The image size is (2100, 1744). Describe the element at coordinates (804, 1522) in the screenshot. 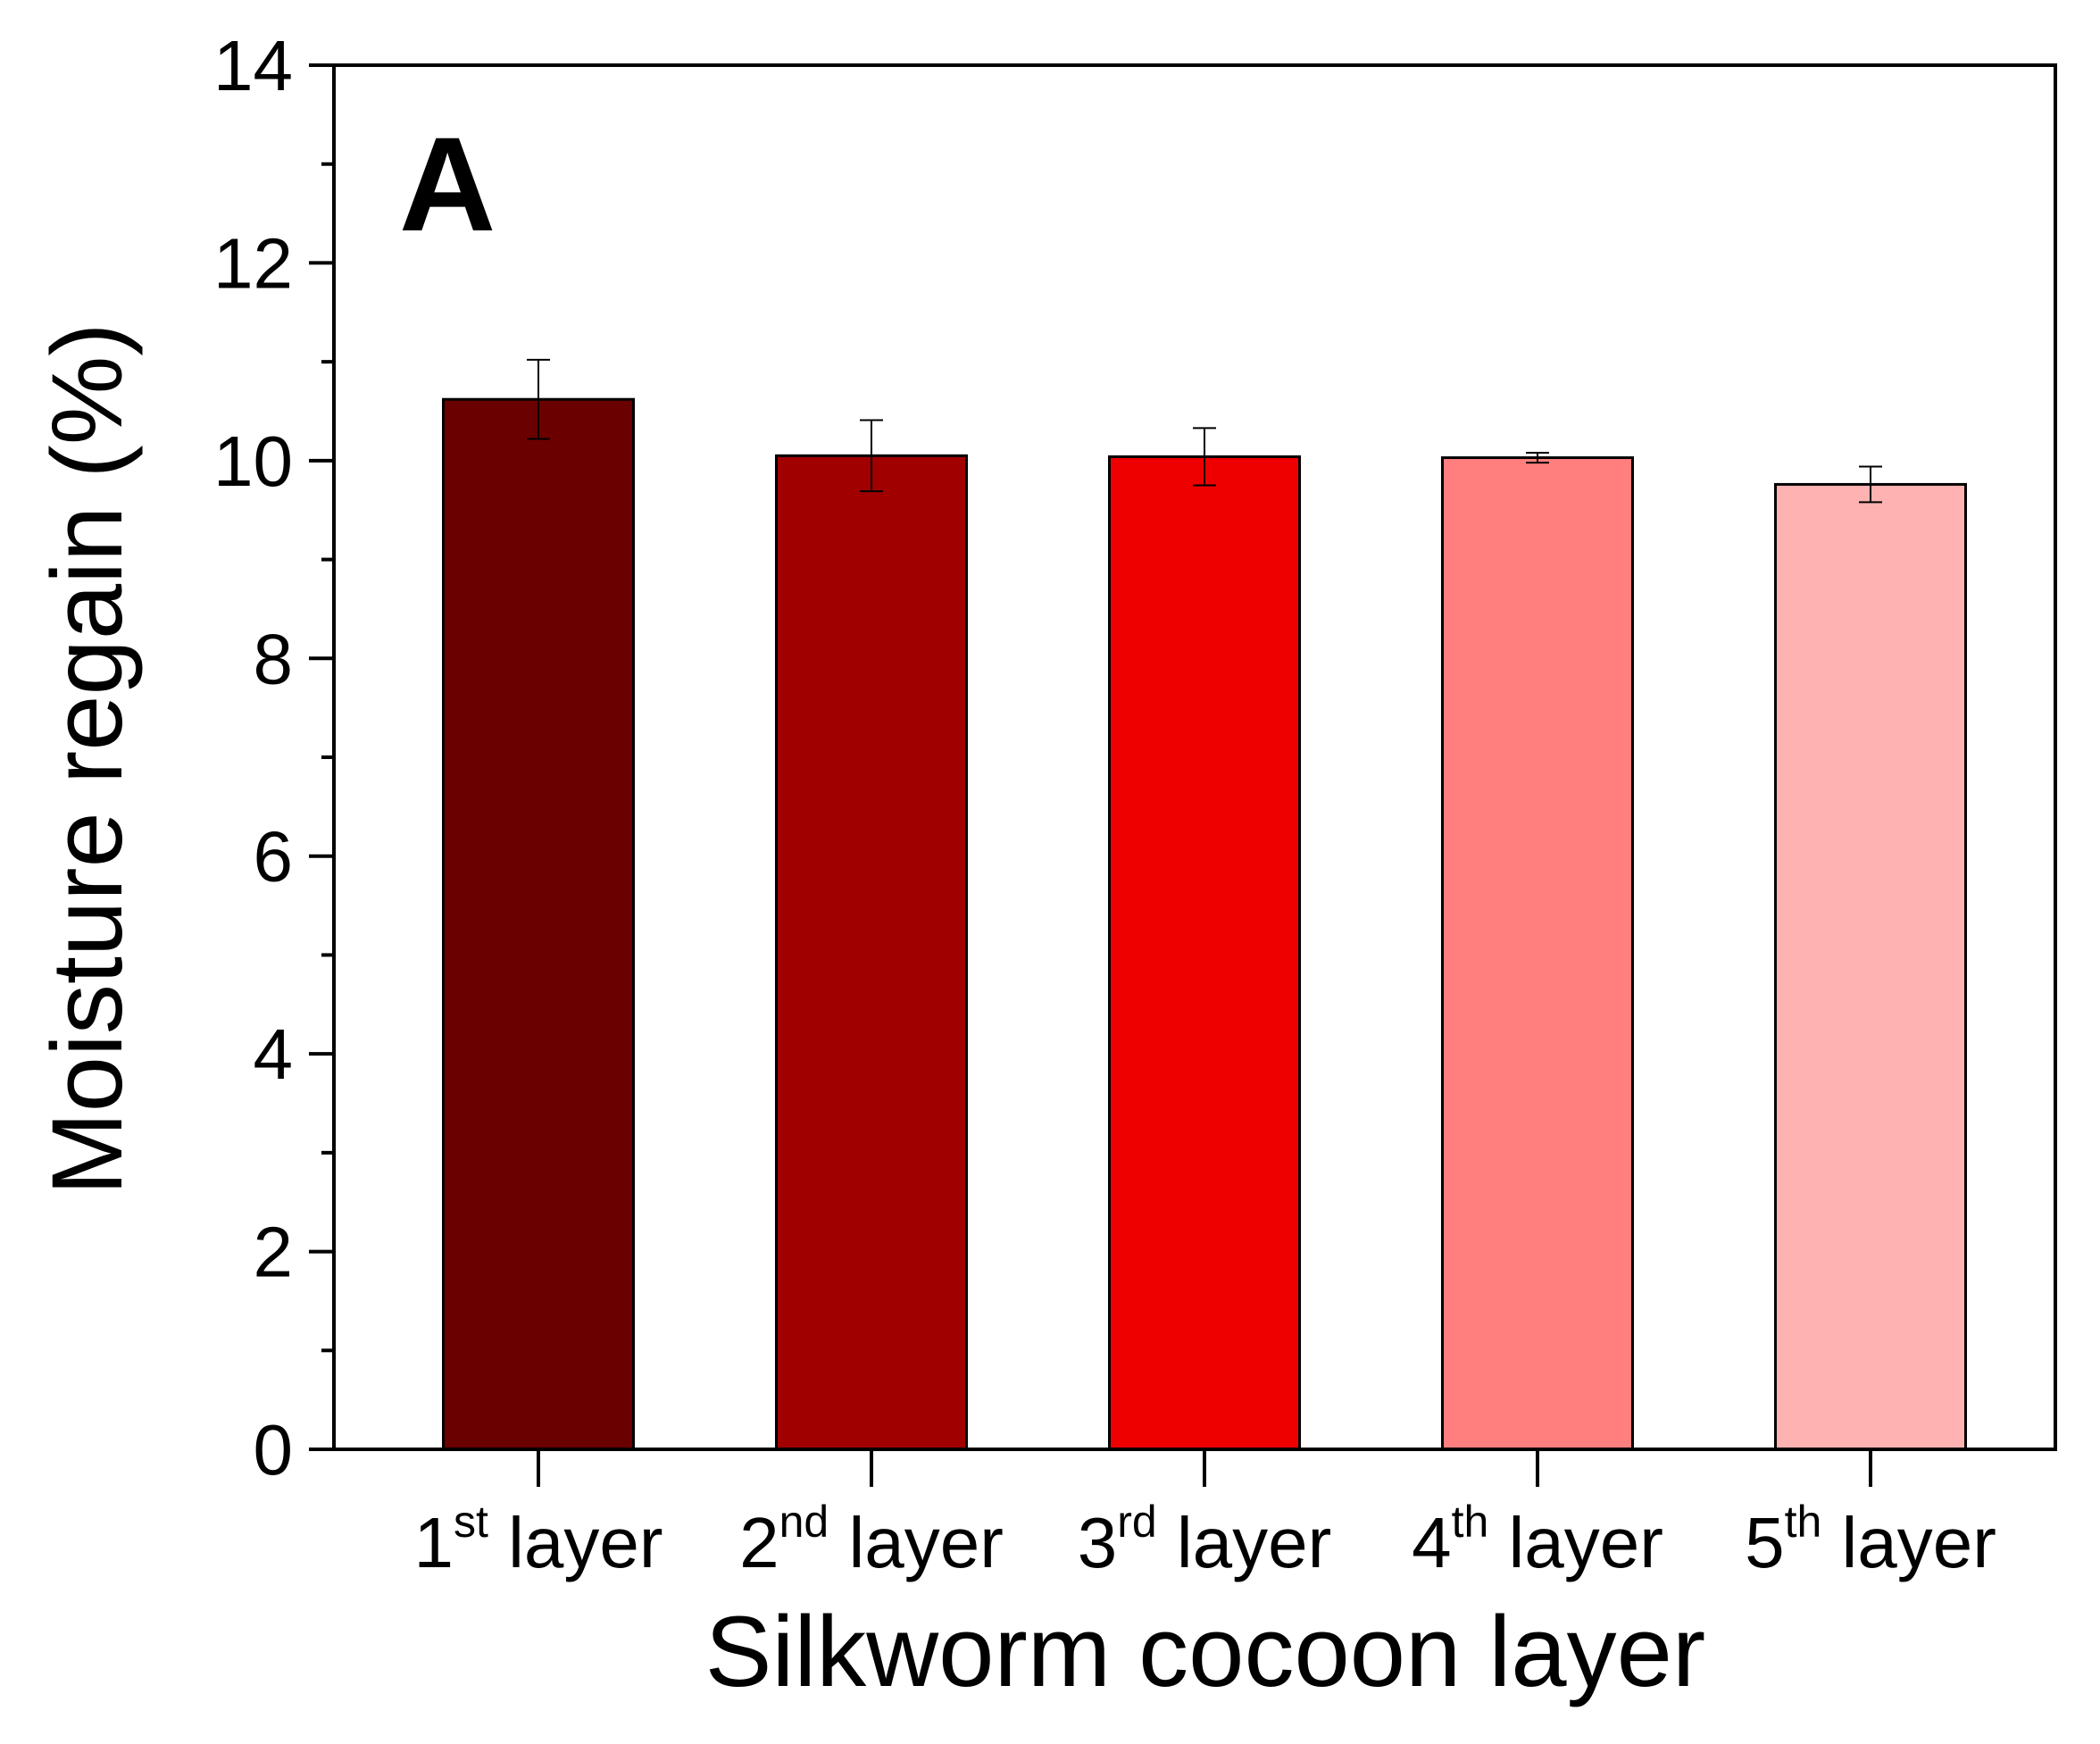

I see `x-tick-label-superscript: nd` at that location.